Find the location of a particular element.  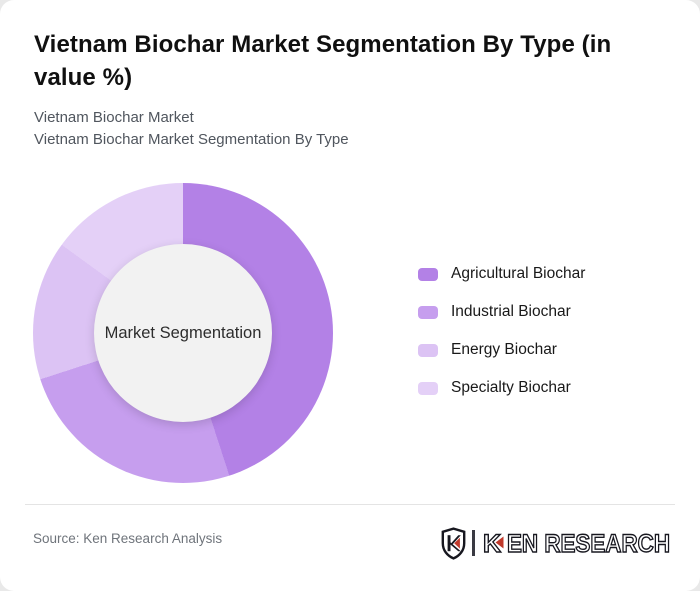

legend-item-agricultural: Agricultural Biochar is located at coordinates (501, 274).